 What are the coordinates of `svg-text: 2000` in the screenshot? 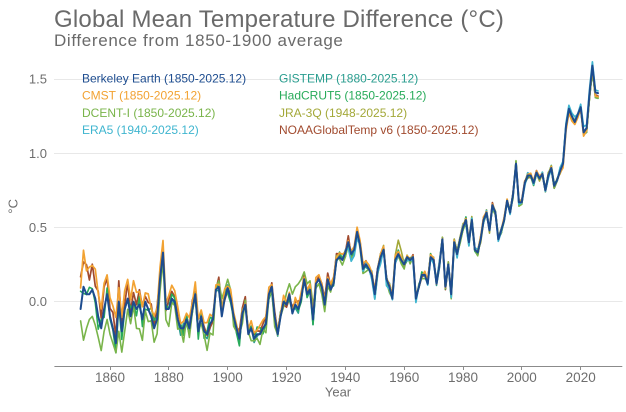 It's located at (522, 377).